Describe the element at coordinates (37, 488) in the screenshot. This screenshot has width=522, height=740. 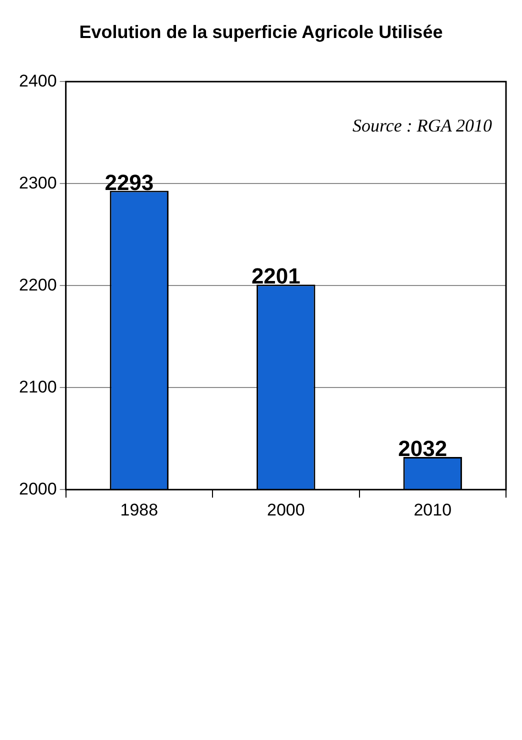
I see `y-tick-label: 2000` at that location.